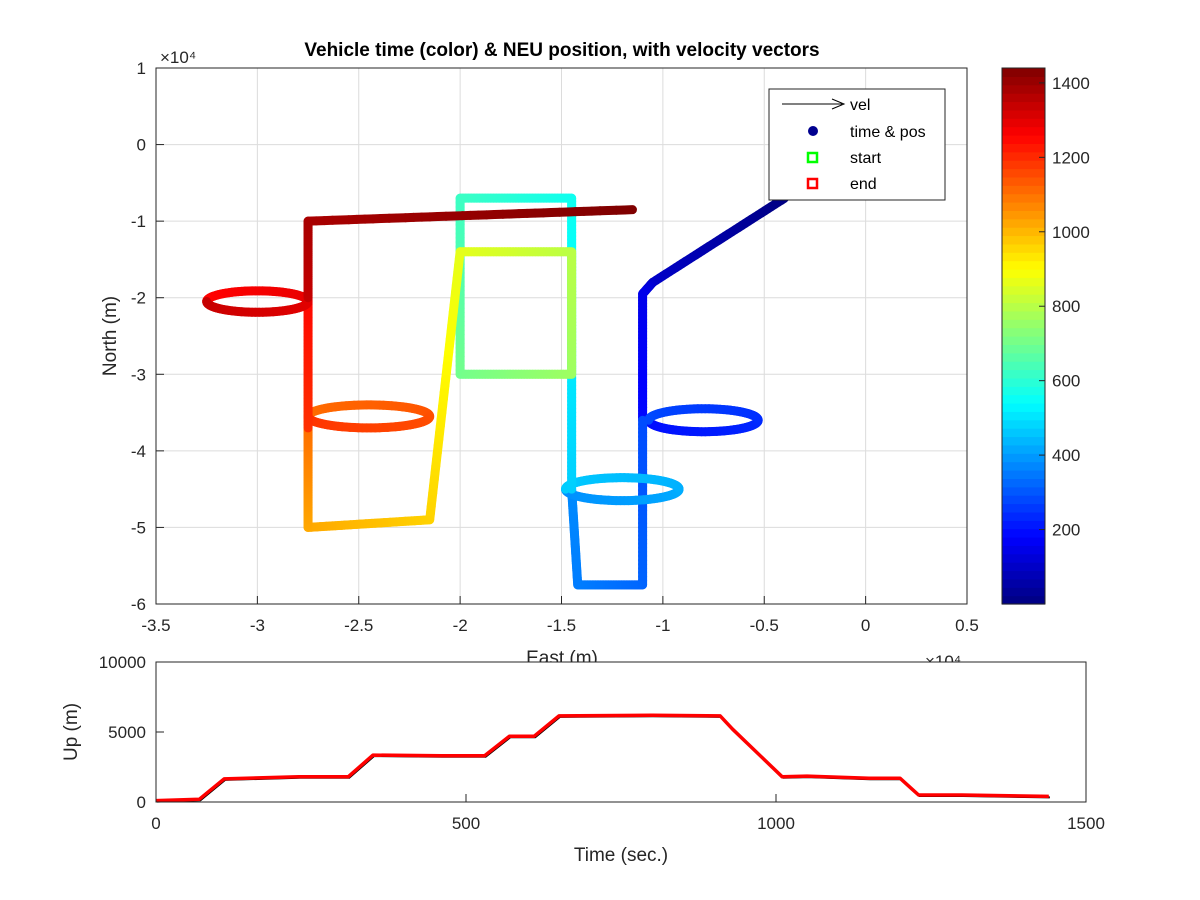 This screenshot has width=1200, height=900. What do you see at coordinates (865, 625) in the screenshot?
I see `x-tick-label: 0` at bounding box center [865, 625].